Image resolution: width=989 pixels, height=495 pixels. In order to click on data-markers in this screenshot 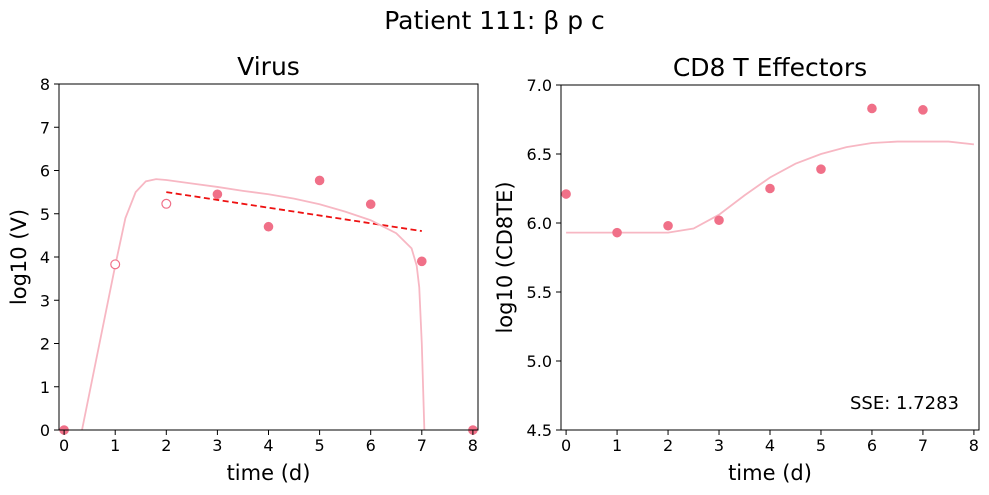, I will do `click(744, 170)`.